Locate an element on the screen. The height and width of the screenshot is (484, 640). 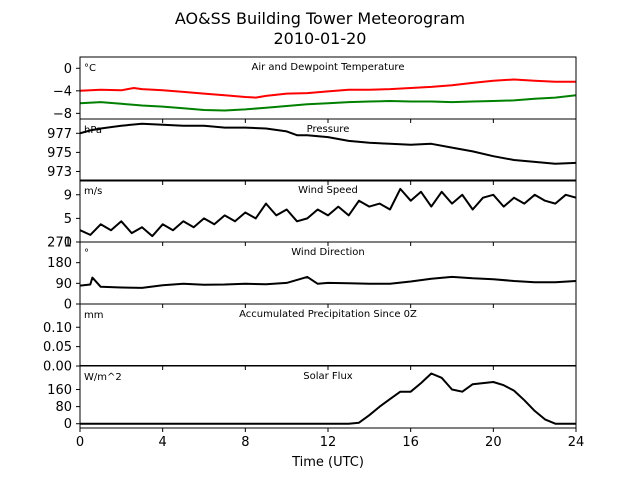
panel-2: 977 975 973 hPa Pressure is located at coordinates (312, 151).